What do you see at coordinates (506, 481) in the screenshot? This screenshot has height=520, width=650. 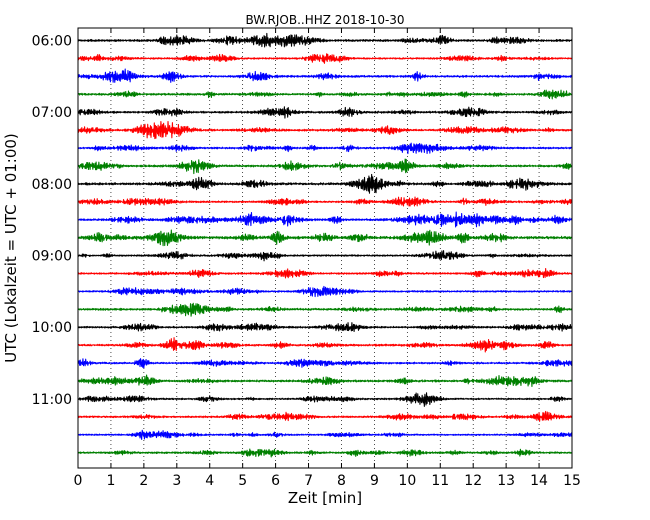 I see `x-tick-label: 13` at bounding box center [506, 481].